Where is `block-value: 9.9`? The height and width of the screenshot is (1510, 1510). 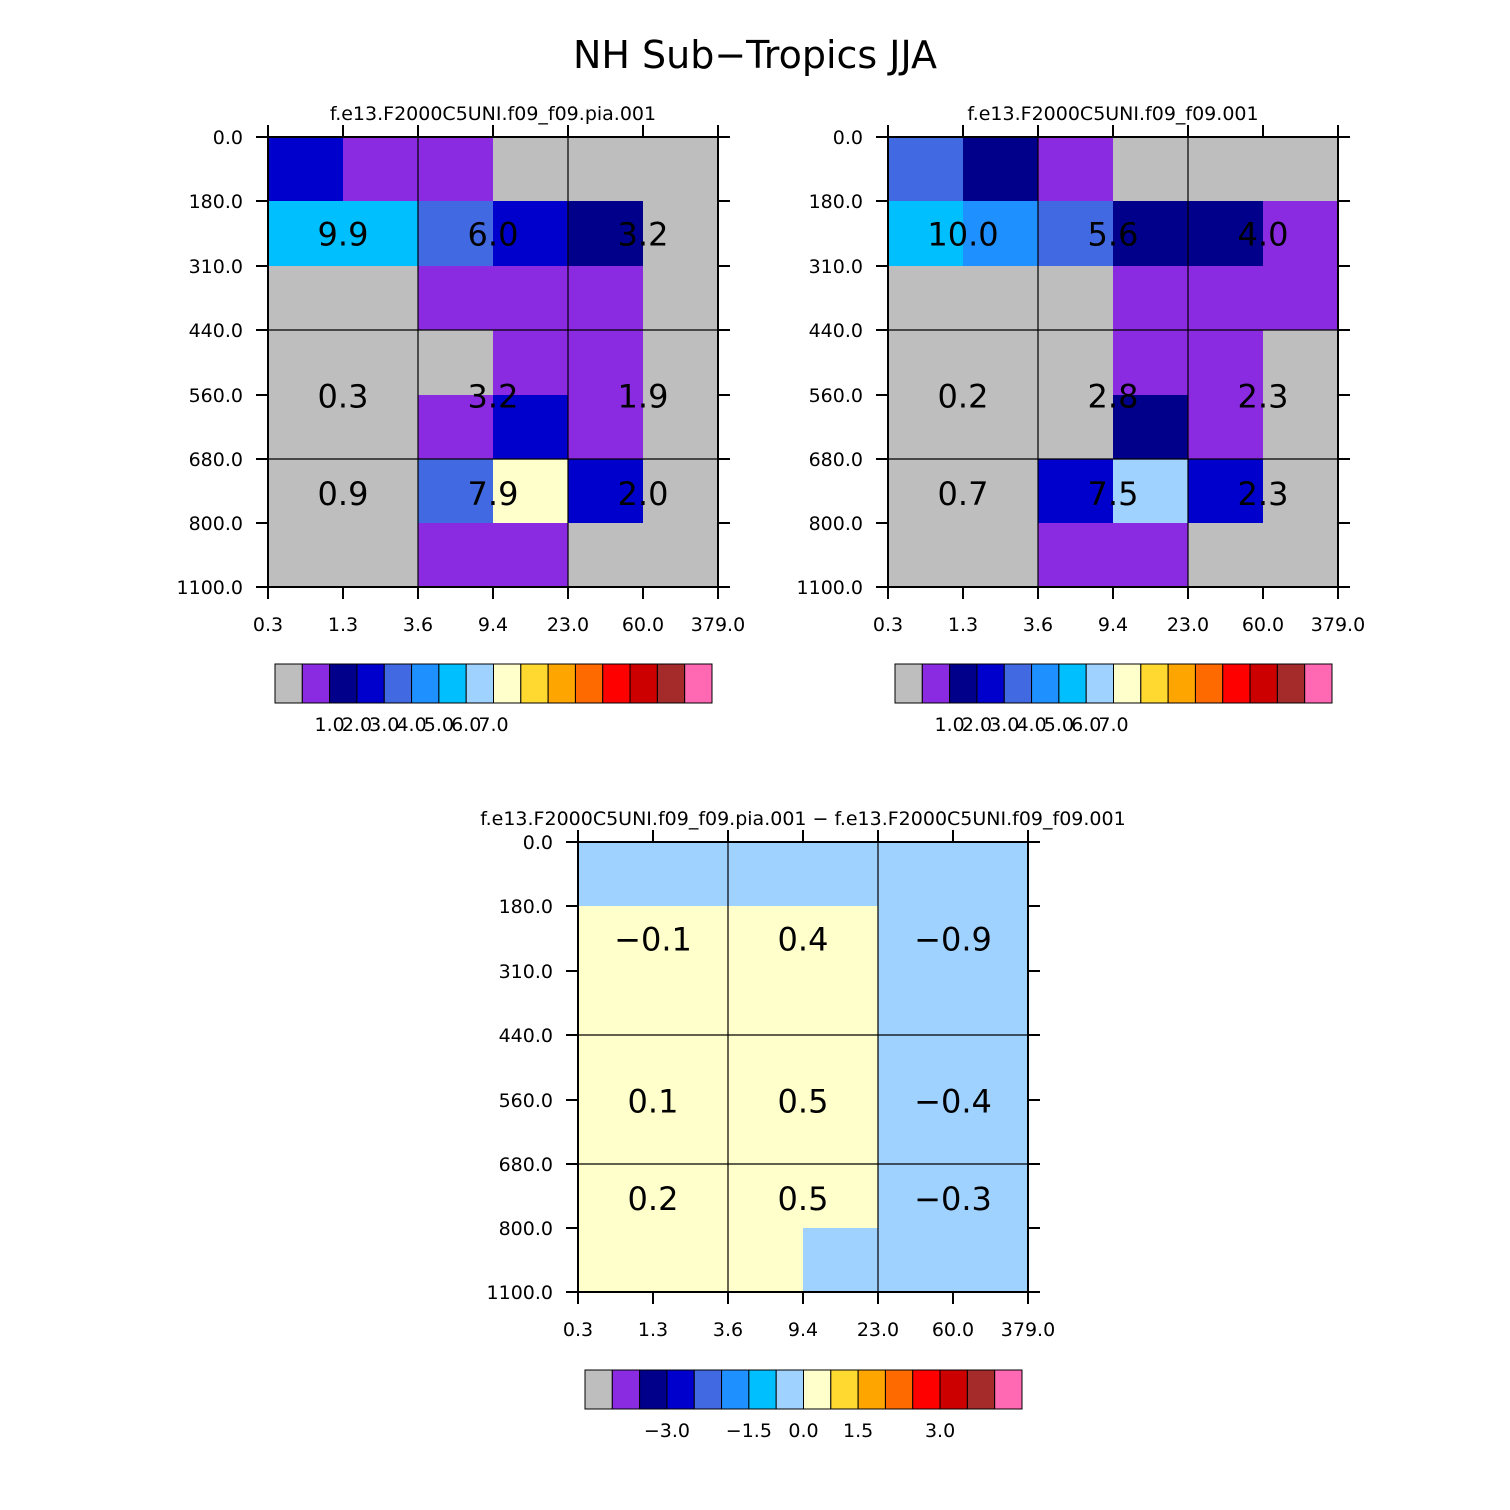
block-value: 9.9 is located at coordinates (343, 235).